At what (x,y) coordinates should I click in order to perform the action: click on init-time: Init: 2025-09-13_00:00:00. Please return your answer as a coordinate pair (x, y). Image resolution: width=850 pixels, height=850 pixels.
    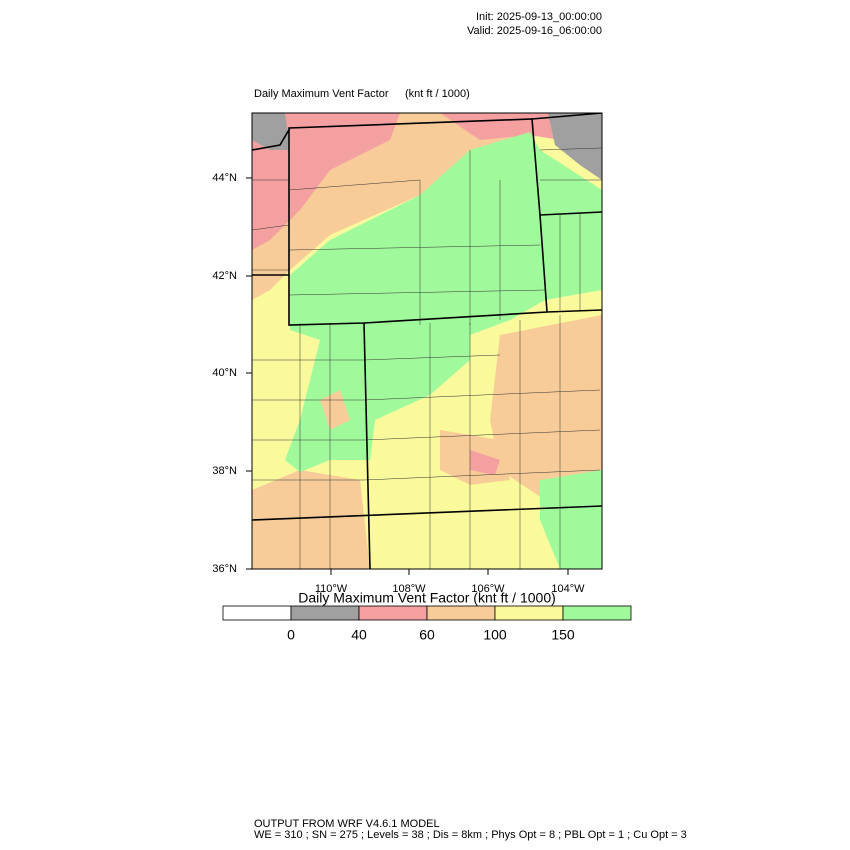
    Looking at the image, I should click on (539, 17).